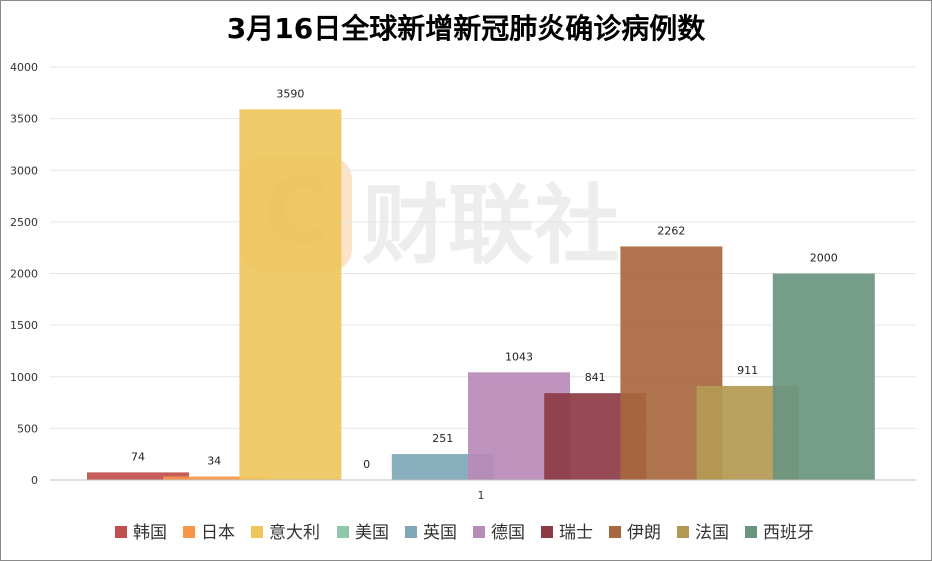  I want to click on y-tick-label: 500, so click(27, 428).